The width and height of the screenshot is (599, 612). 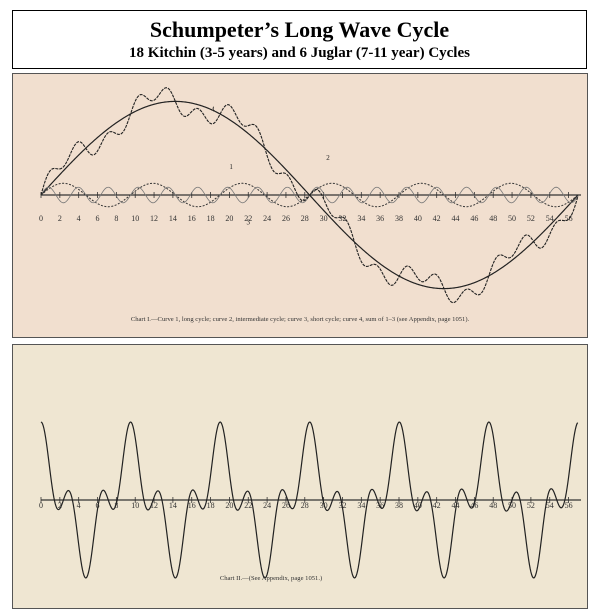 I want to click on series-1-label: 1, so click(x=231, y=167).